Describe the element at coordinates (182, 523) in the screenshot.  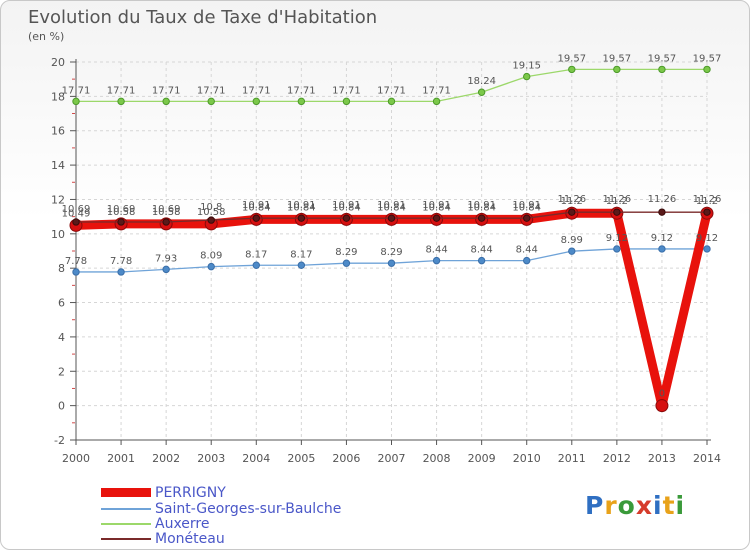
I see `legend-label-auxerre: Auxerre` at that location.